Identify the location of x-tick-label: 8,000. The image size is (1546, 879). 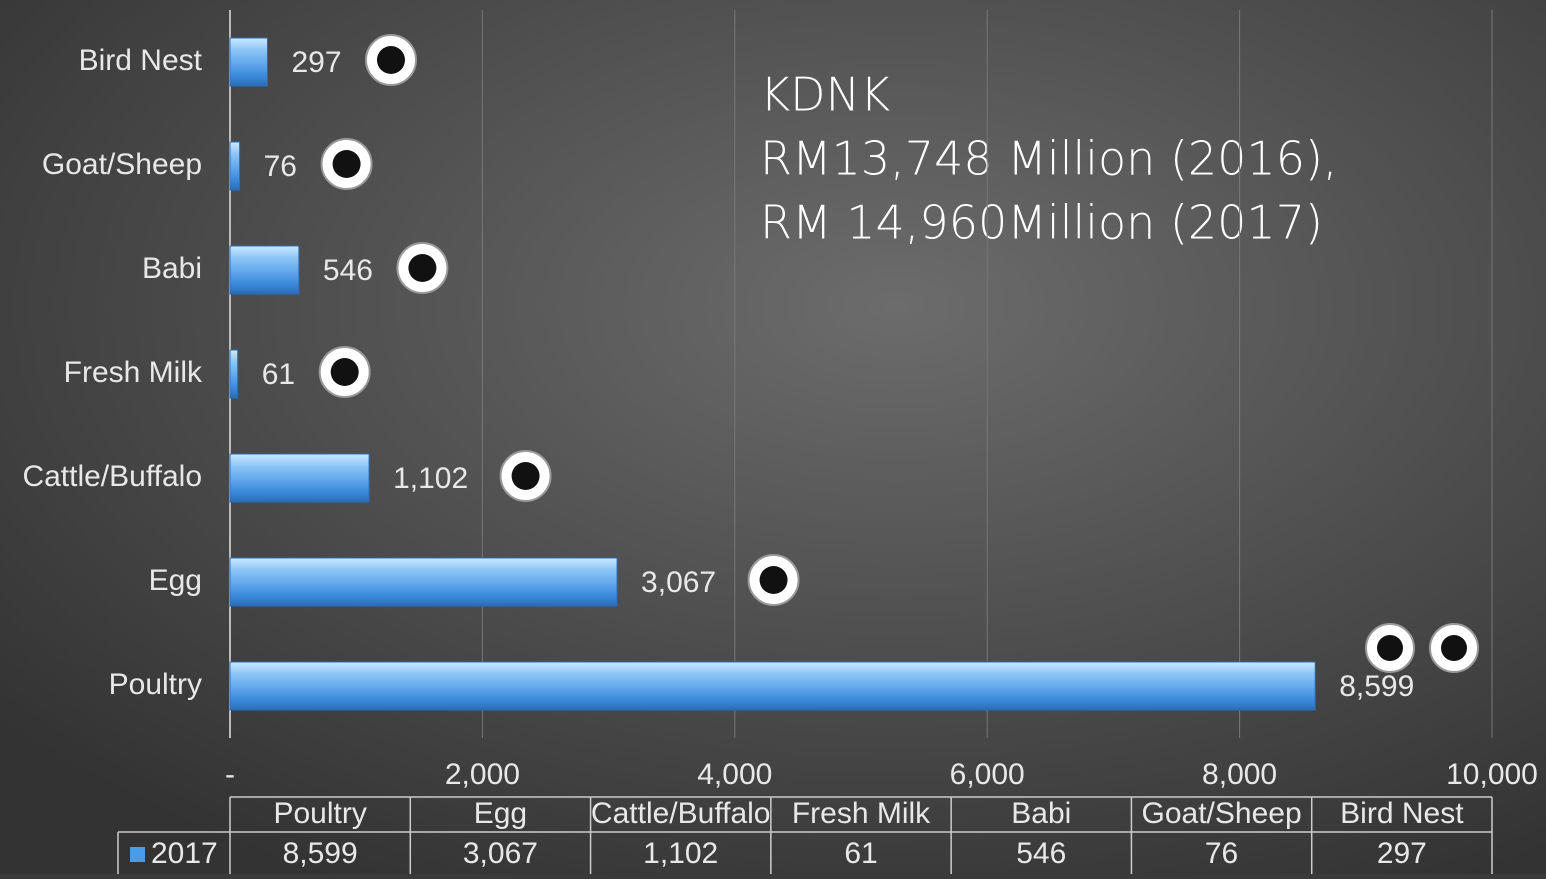
(1239, 774).